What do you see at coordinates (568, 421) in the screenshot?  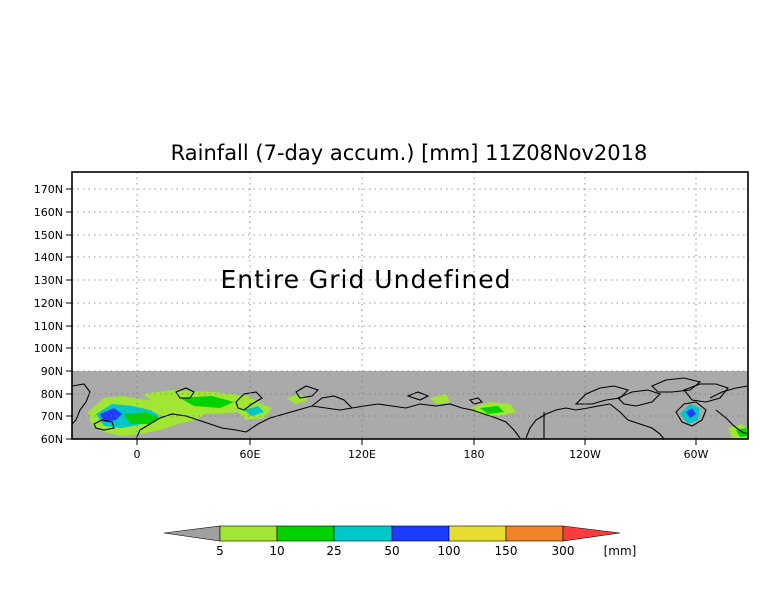 I see `coast-alaska` at bounding box center [568, 421].